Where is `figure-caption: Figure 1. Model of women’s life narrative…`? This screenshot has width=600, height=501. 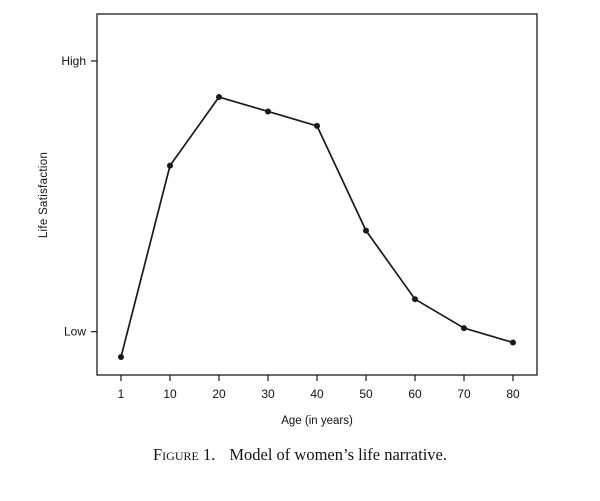 figure-caption: Figure 1. Model of women’s life narrative… is located at coordinates (300, 455).